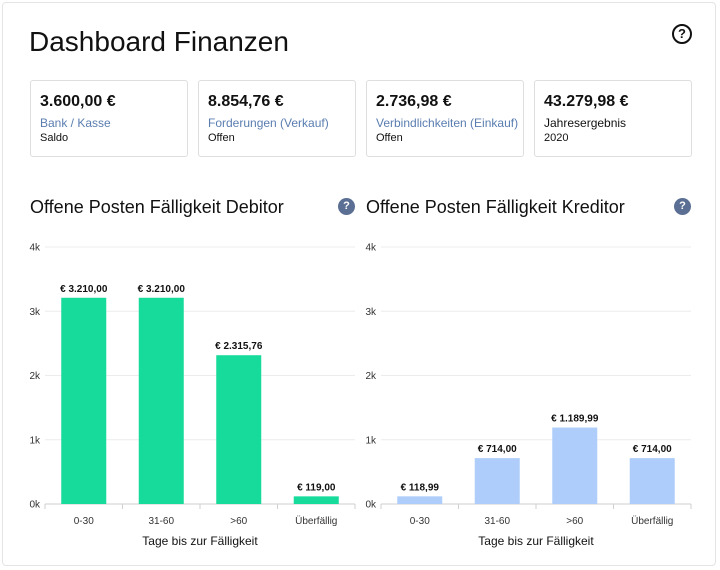 The height and width of the screenshot is (570, 720). What do you see at coordinates (54, 138) in the screenshot?
I see `kpi-sublabel: Saldo` at bounding box center [54, 138].